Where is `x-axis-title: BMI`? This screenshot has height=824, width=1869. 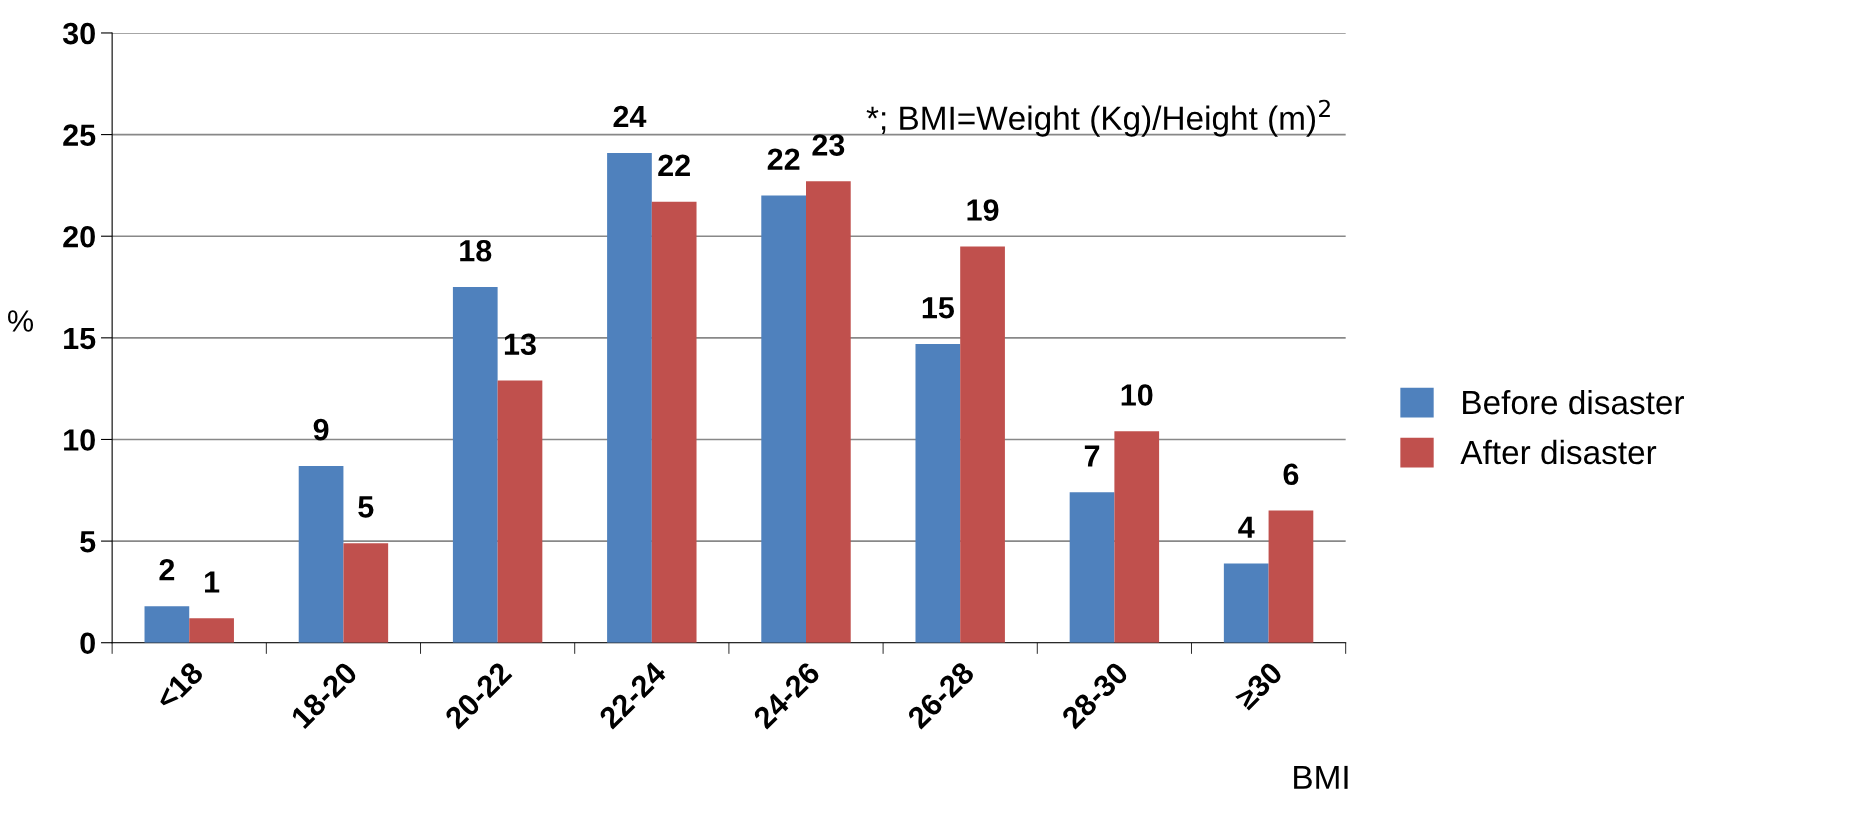
x-axis-title: BMI is located at coordinates (1321, 777).